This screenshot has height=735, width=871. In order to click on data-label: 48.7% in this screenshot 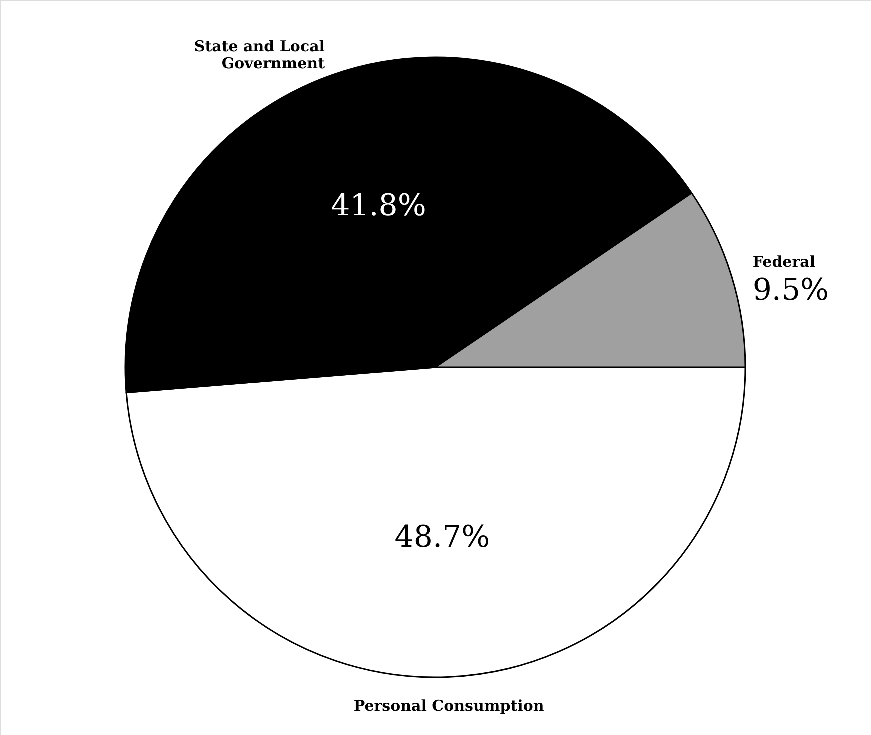, I will do `click(442, 537)`.